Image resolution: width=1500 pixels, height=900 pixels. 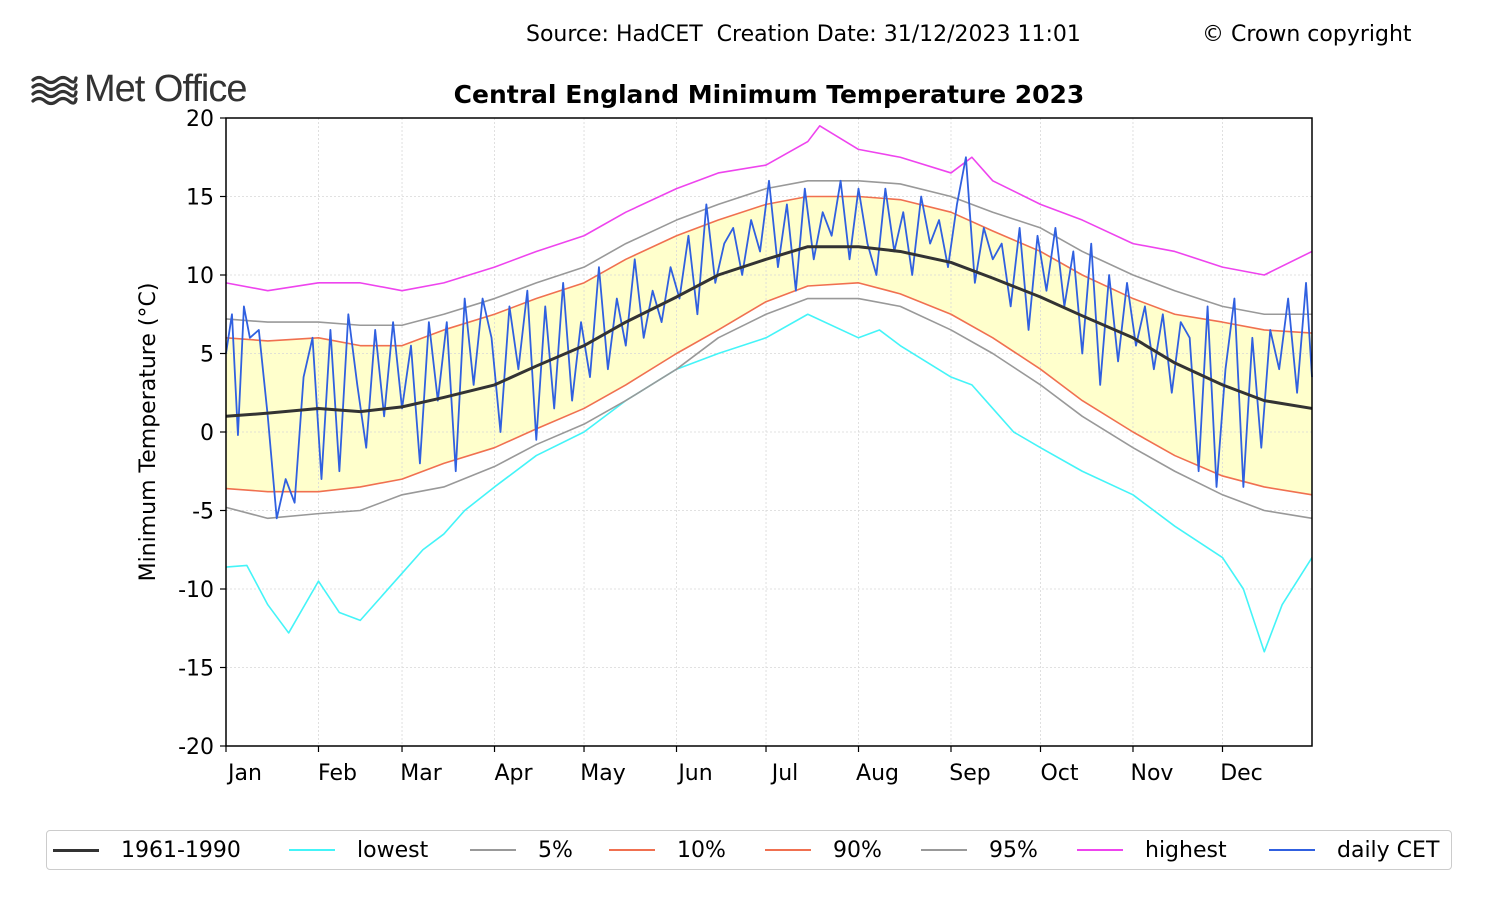 I want to click on legend-label: 5%, so click(x=555, y=850).